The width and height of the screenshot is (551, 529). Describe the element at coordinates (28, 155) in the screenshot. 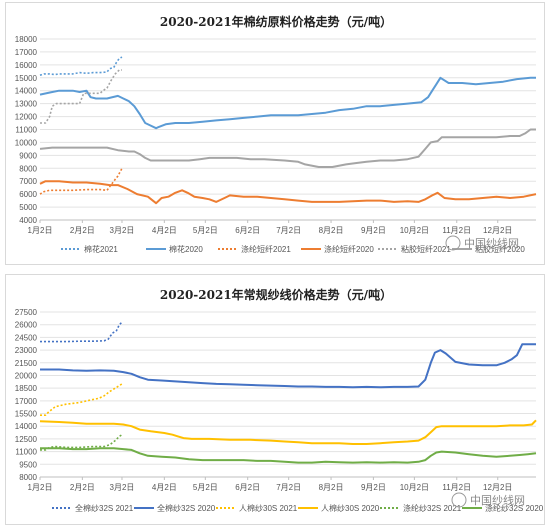

I see `y-tick-label: 9000` at that location.